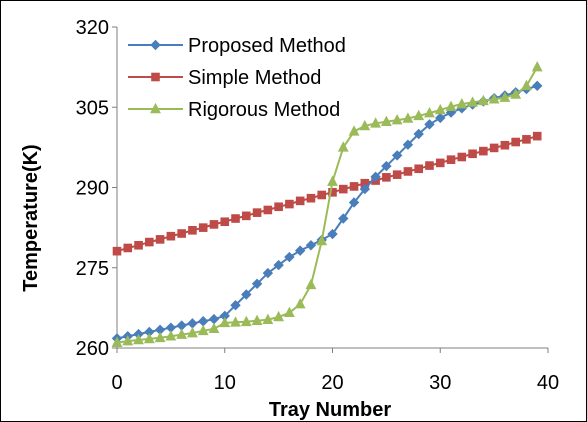  What do you see at coordinates (548, 383) in the screenshot?
I see `x-tick-label: 40` at bounding box center [548, 383].